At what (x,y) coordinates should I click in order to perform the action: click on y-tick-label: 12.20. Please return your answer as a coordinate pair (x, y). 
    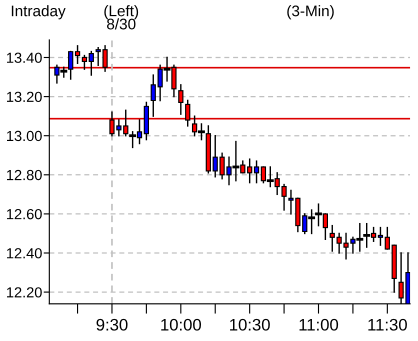
    Looking at the image, I should click on (24, 292).